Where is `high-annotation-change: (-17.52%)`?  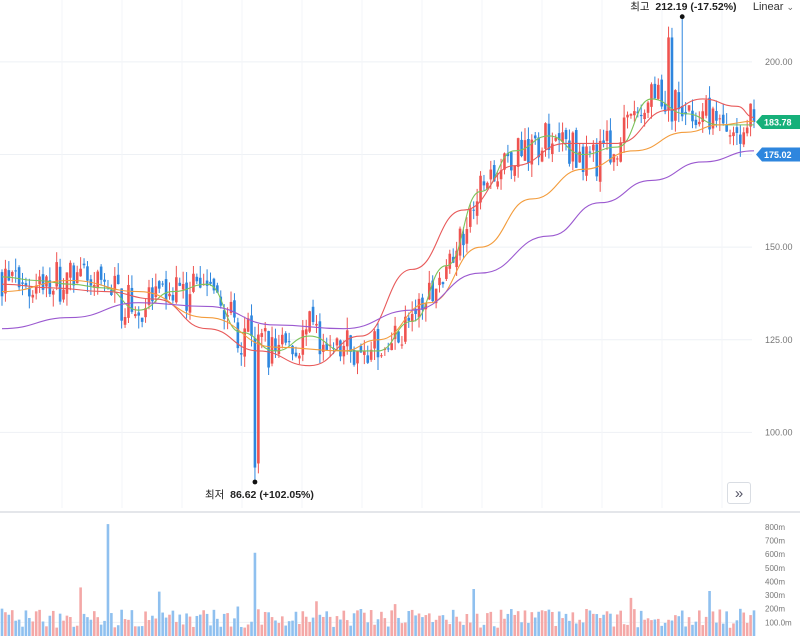
high-annotation-change: (-17.52%) is located at coordinates (713, 6).